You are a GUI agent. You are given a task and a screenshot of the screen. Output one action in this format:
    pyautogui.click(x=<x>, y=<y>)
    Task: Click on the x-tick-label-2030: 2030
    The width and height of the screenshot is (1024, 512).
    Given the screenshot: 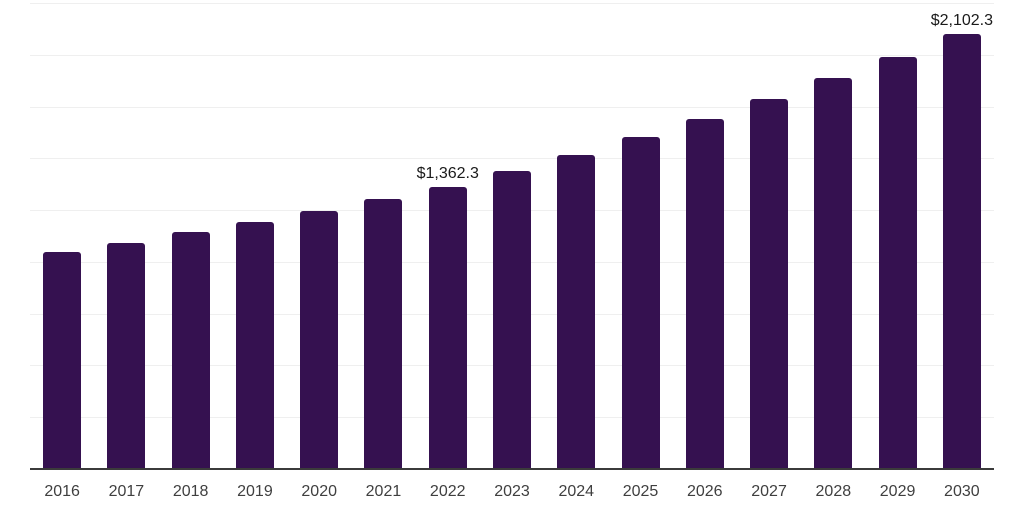 What is the action you would take?
    pyautogui.click(x=962, y=491)
    